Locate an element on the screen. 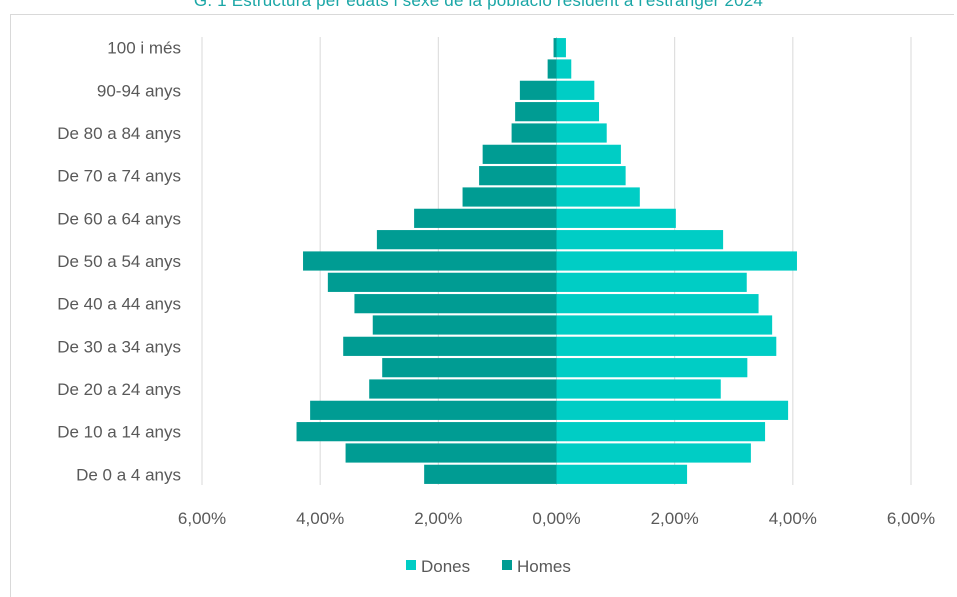 This screenshot has height=597, width=957. legend-swatch-homes is located at coordinates (507, 565).